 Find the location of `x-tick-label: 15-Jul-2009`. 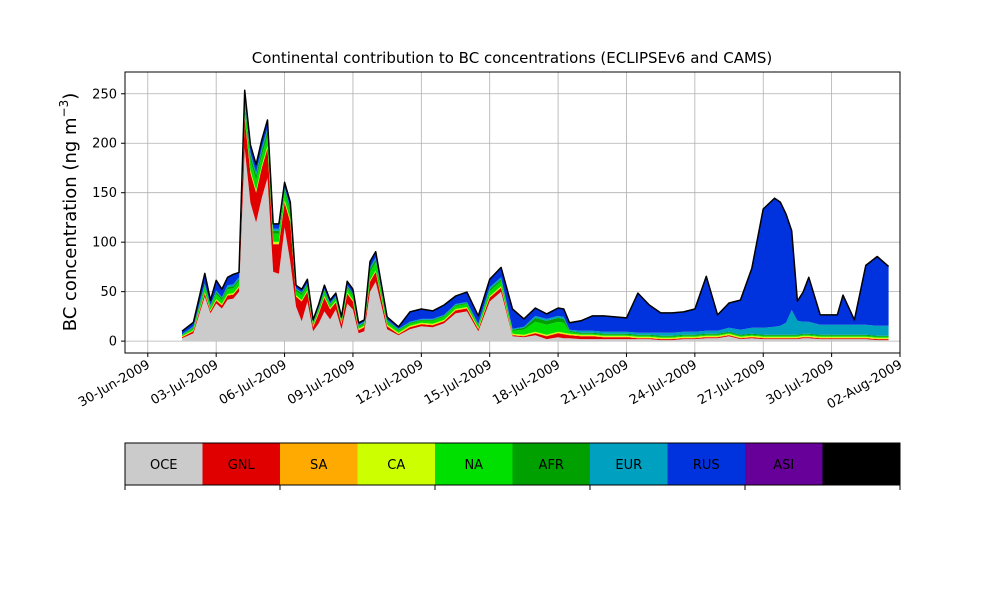

x-tick-label: 15-Jul-2009 is located at coordinates (458, 382).